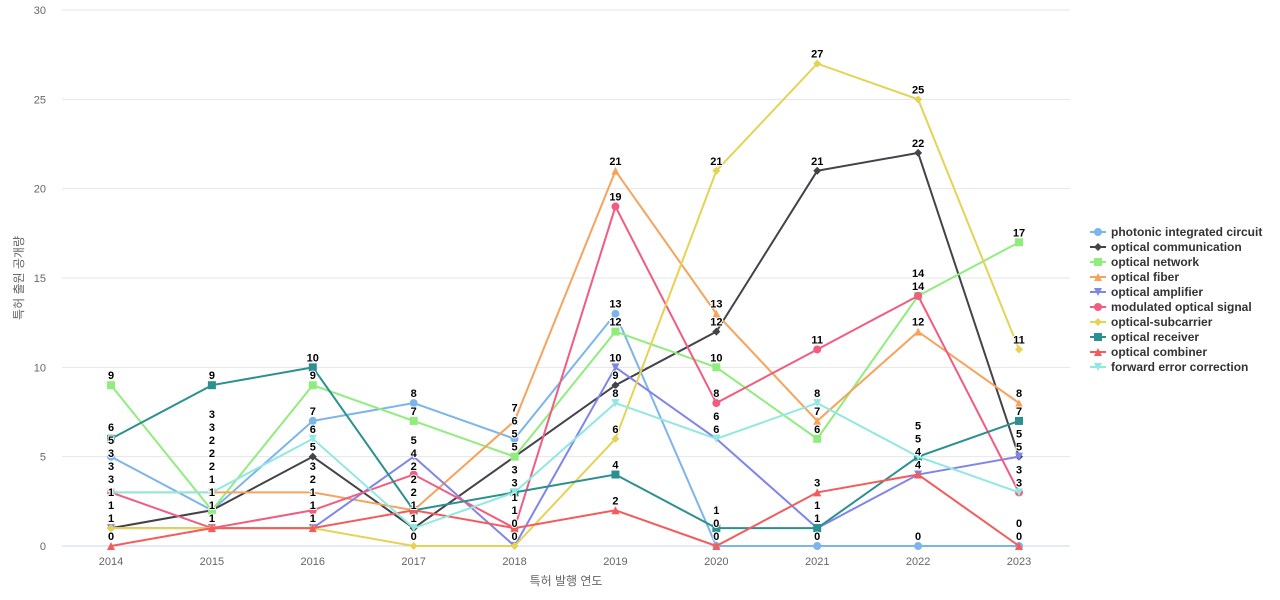 The image size is (1280, 600). I want to click on legend-item: optical network, so click(1176, 261).